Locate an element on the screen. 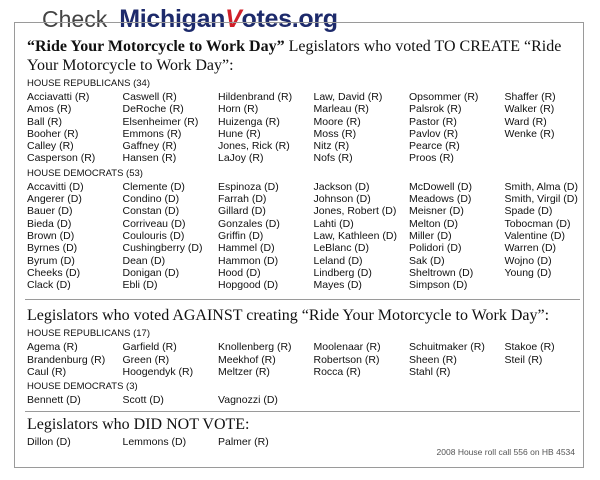 This screenshot has width=600, height=480. name-column: Vagnozzi (D) is located at coordinates (266, 400).